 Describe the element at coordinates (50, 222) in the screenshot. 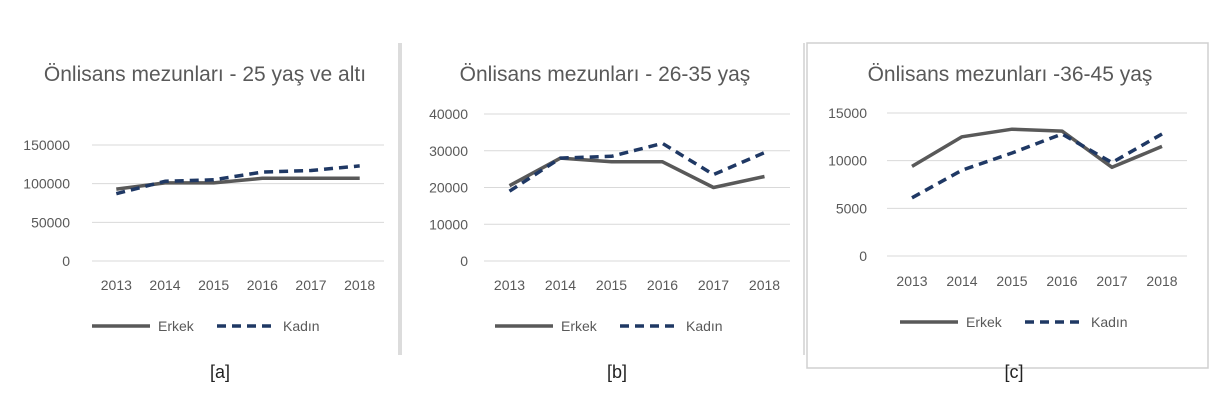

I see `y-tick-label: 50000` at that location.